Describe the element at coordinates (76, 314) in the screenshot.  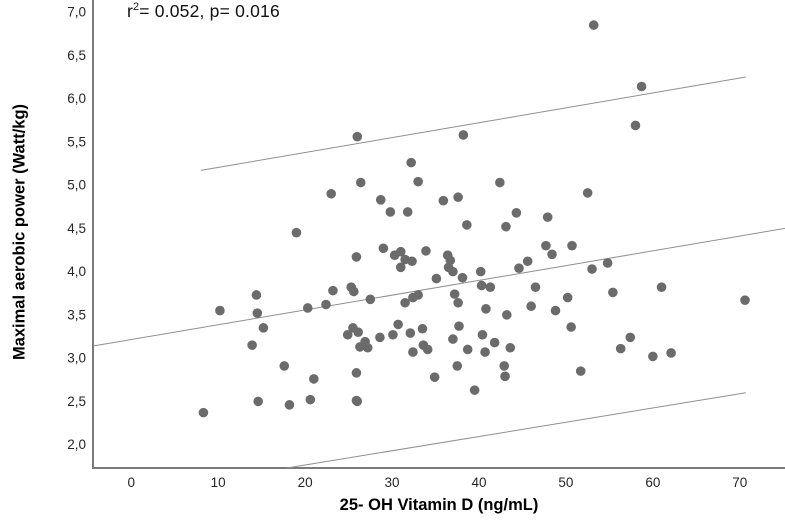
I see `y-tick-label: 3,5` at that location.